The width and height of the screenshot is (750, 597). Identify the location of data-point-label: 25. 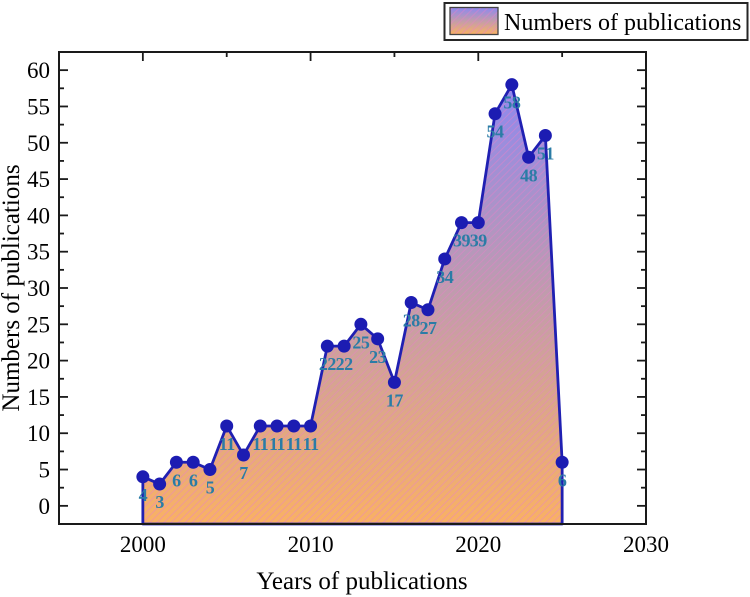
(361, 342).